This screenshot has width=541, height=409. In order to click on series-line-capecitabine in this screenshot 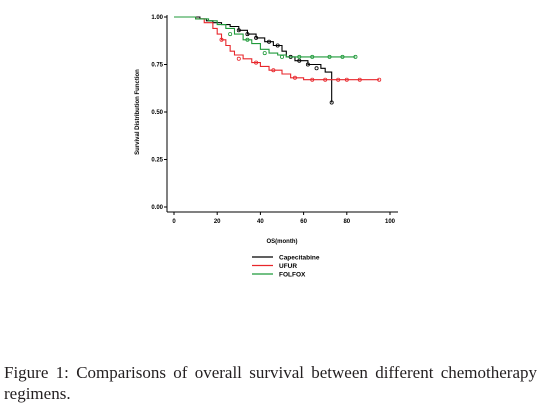, I will do `click(253, 59)`.